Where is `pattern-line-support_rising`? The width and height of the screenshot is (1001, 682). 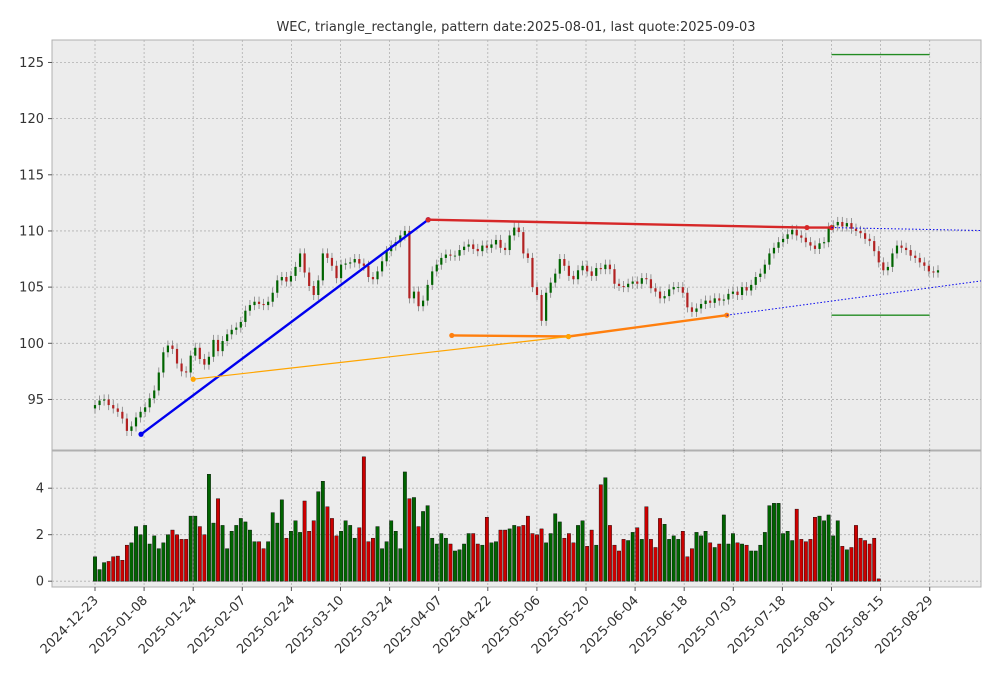 pattern-line-support_rising is located at coordinates (647, 326).